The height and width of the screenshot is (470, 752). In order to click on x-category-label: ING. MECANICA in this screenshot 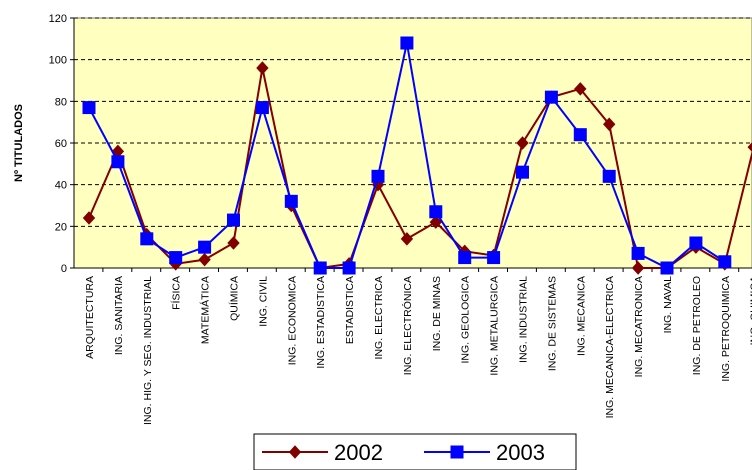, I will do `click(581, 316)`.